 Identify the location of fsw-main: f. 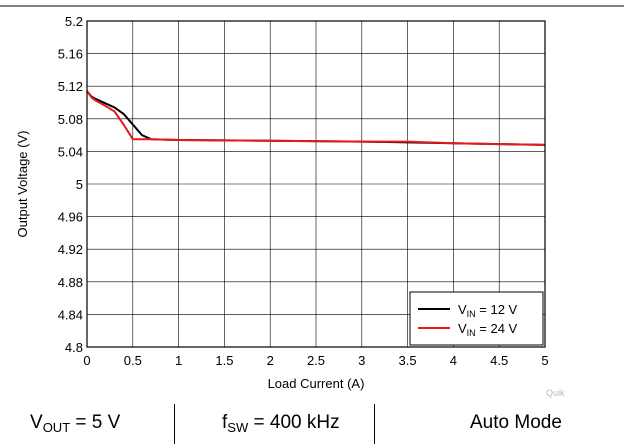
(225, 422).